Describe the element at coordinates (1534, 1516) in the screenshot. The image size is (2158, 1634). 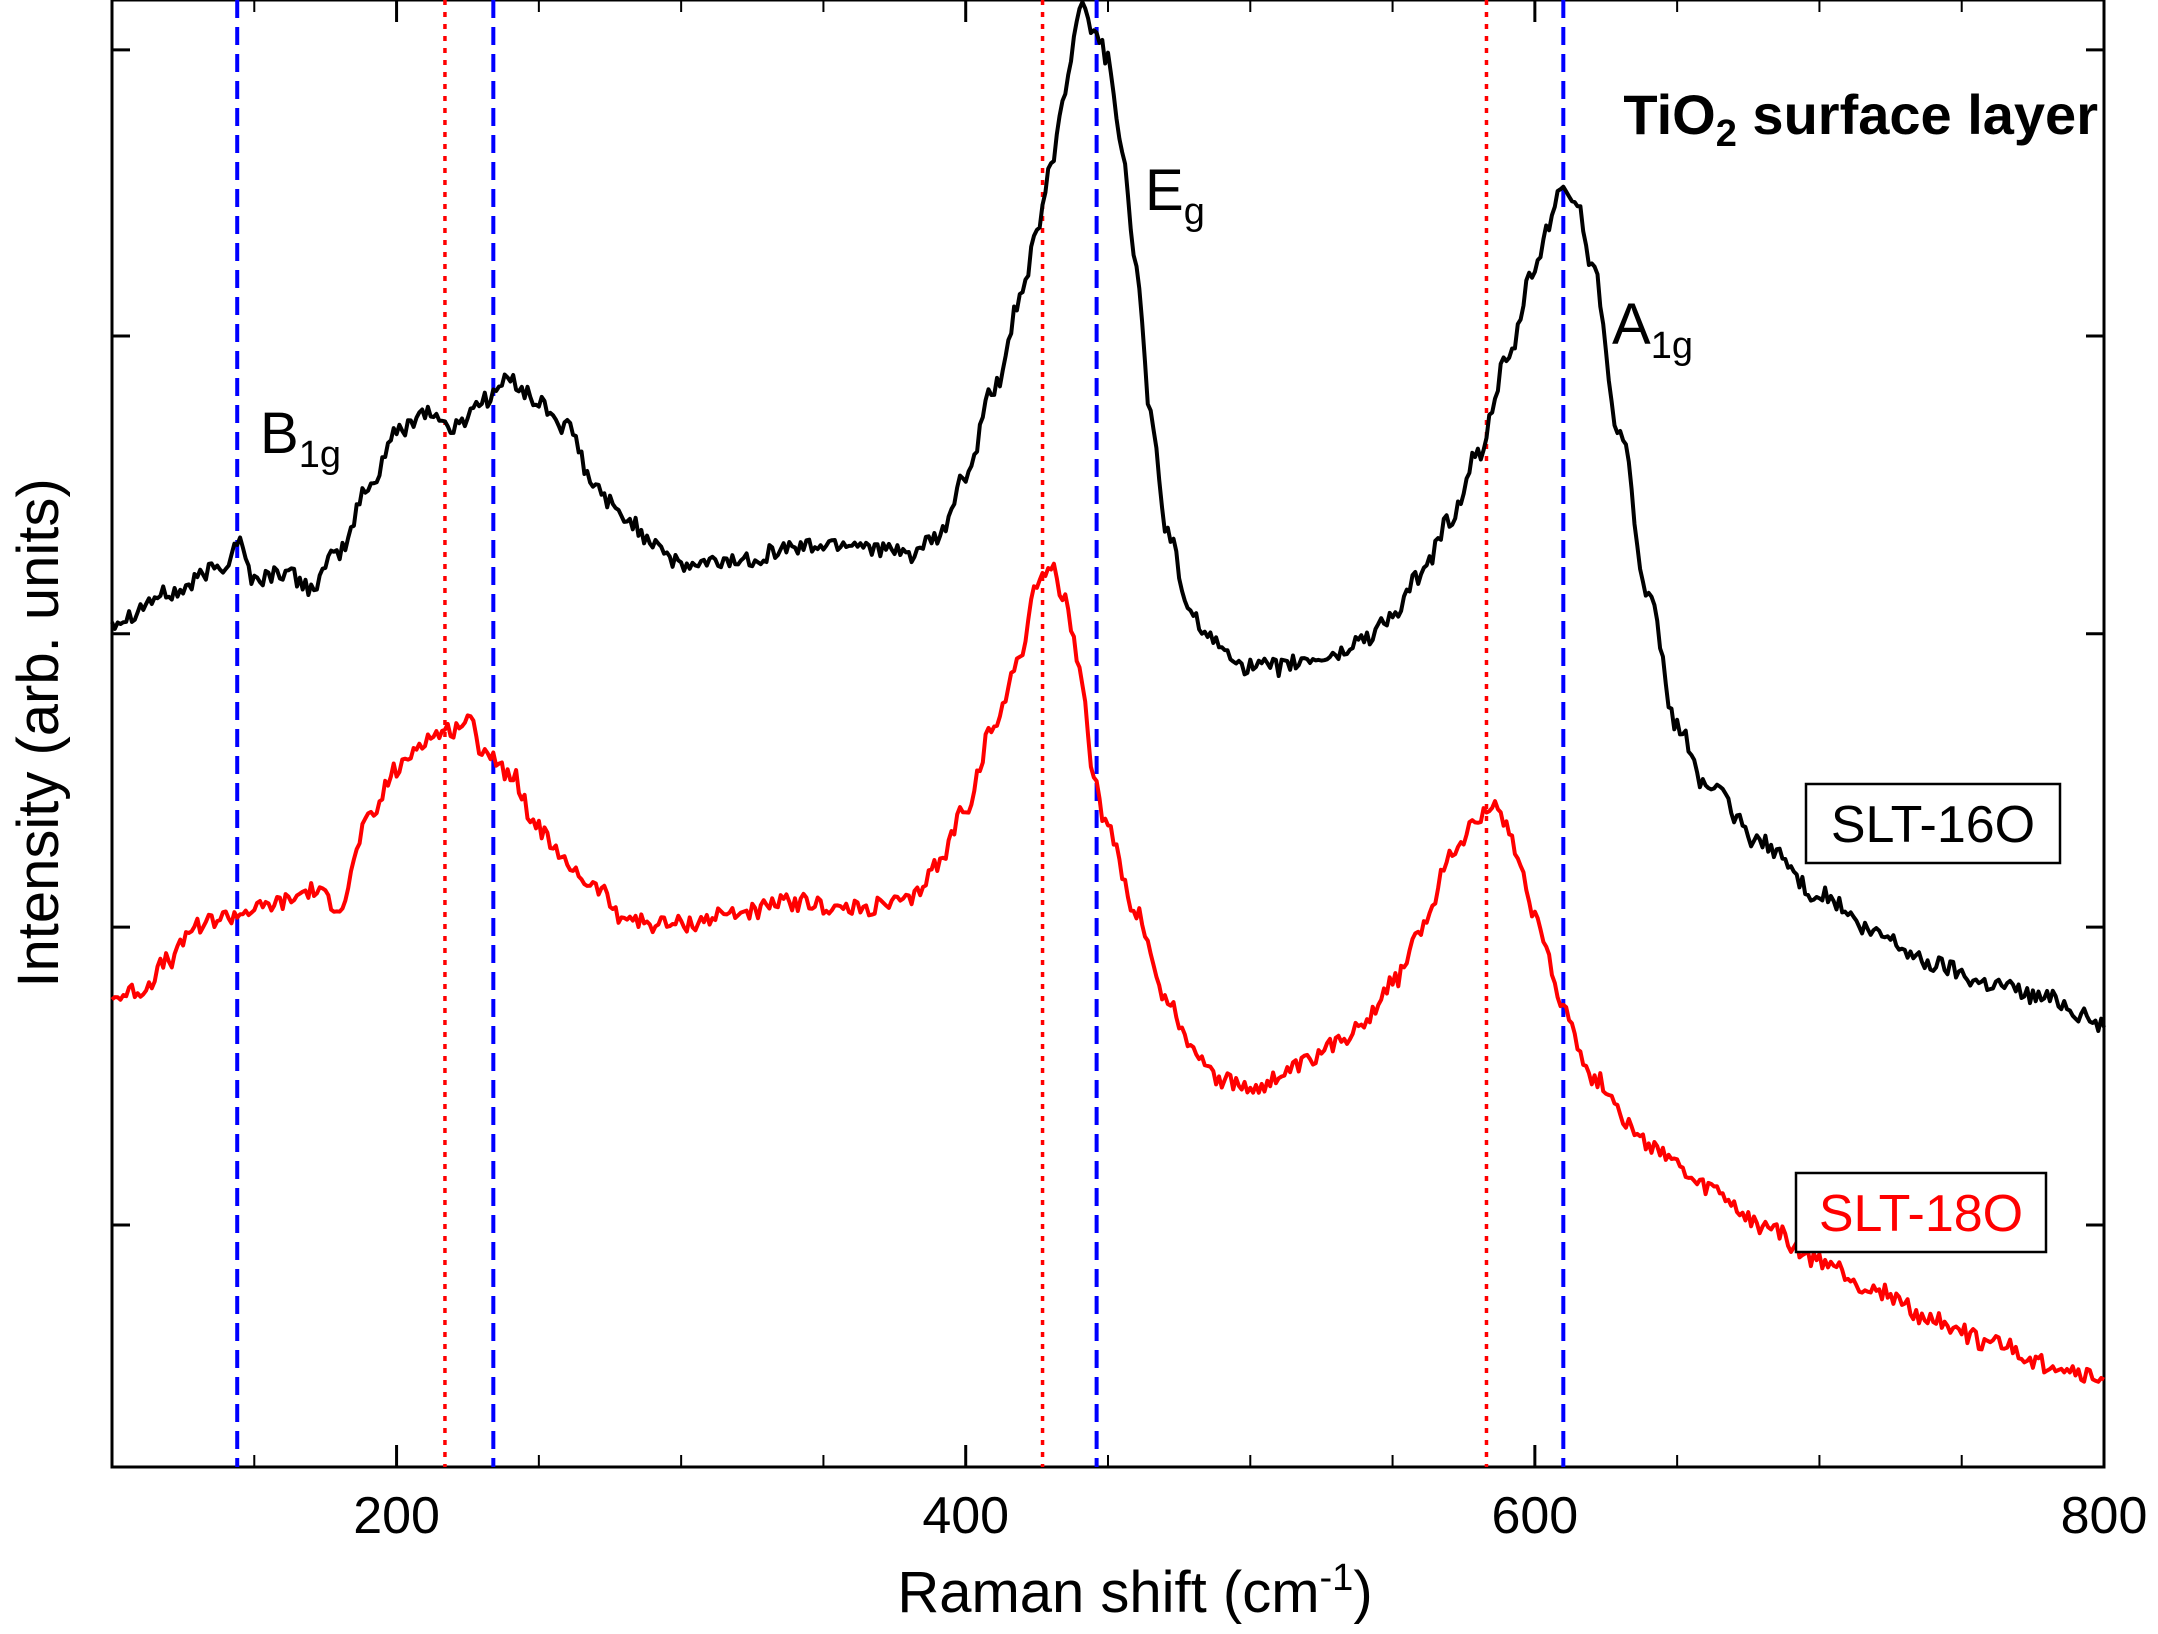
I see `x-tick-label-600: 600` at that location.